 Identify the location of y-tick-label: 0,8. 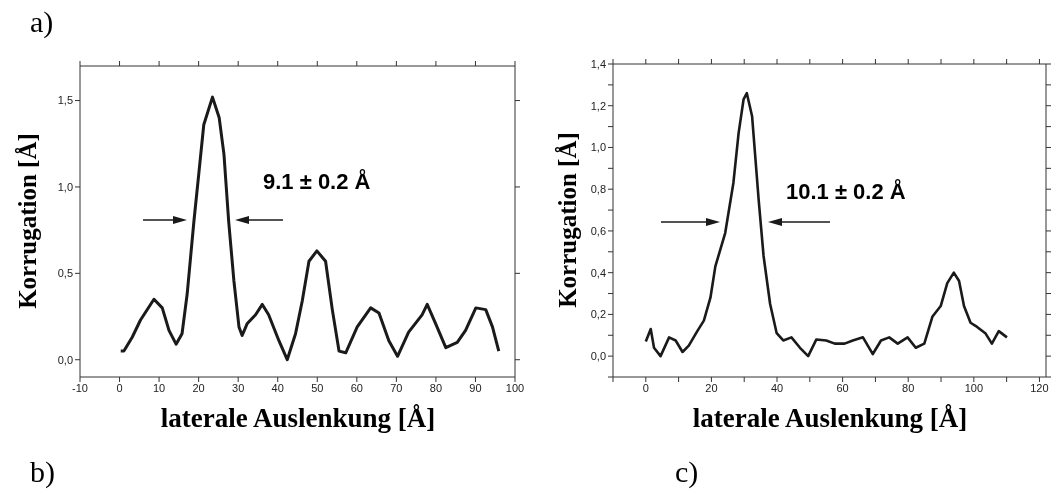
(598, 189).